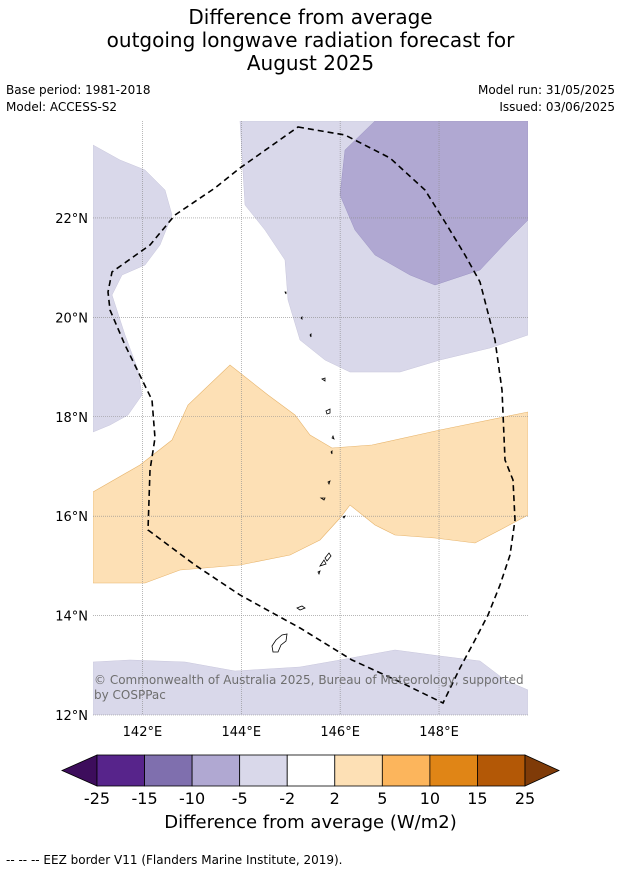 Image resolution: width=621 pixels, height=873 pixels. I want to click on island-uracas, so click(285, 293).